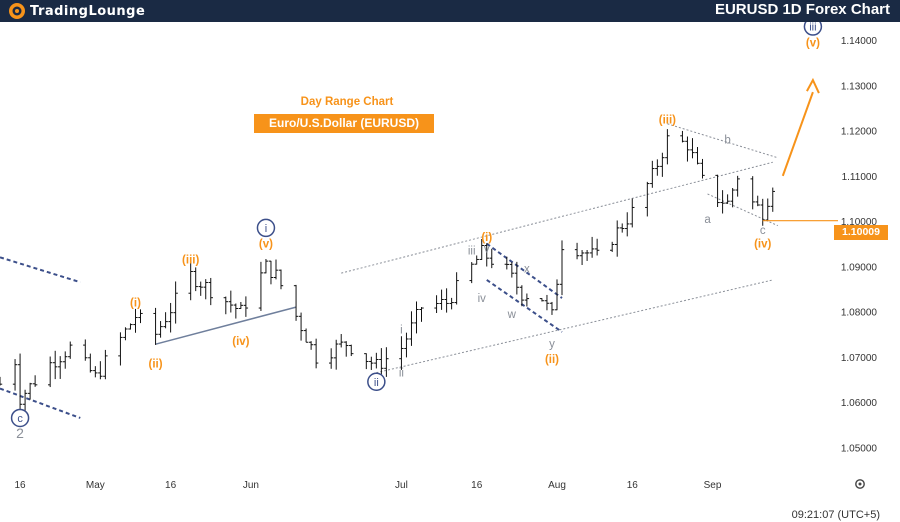 The width and height of the screenshot is (900, 522). What do you see at coordinates (859, 448) in the screenshot?
I see `y-tick-label: 1.05000` at bounding box center [859, 448].